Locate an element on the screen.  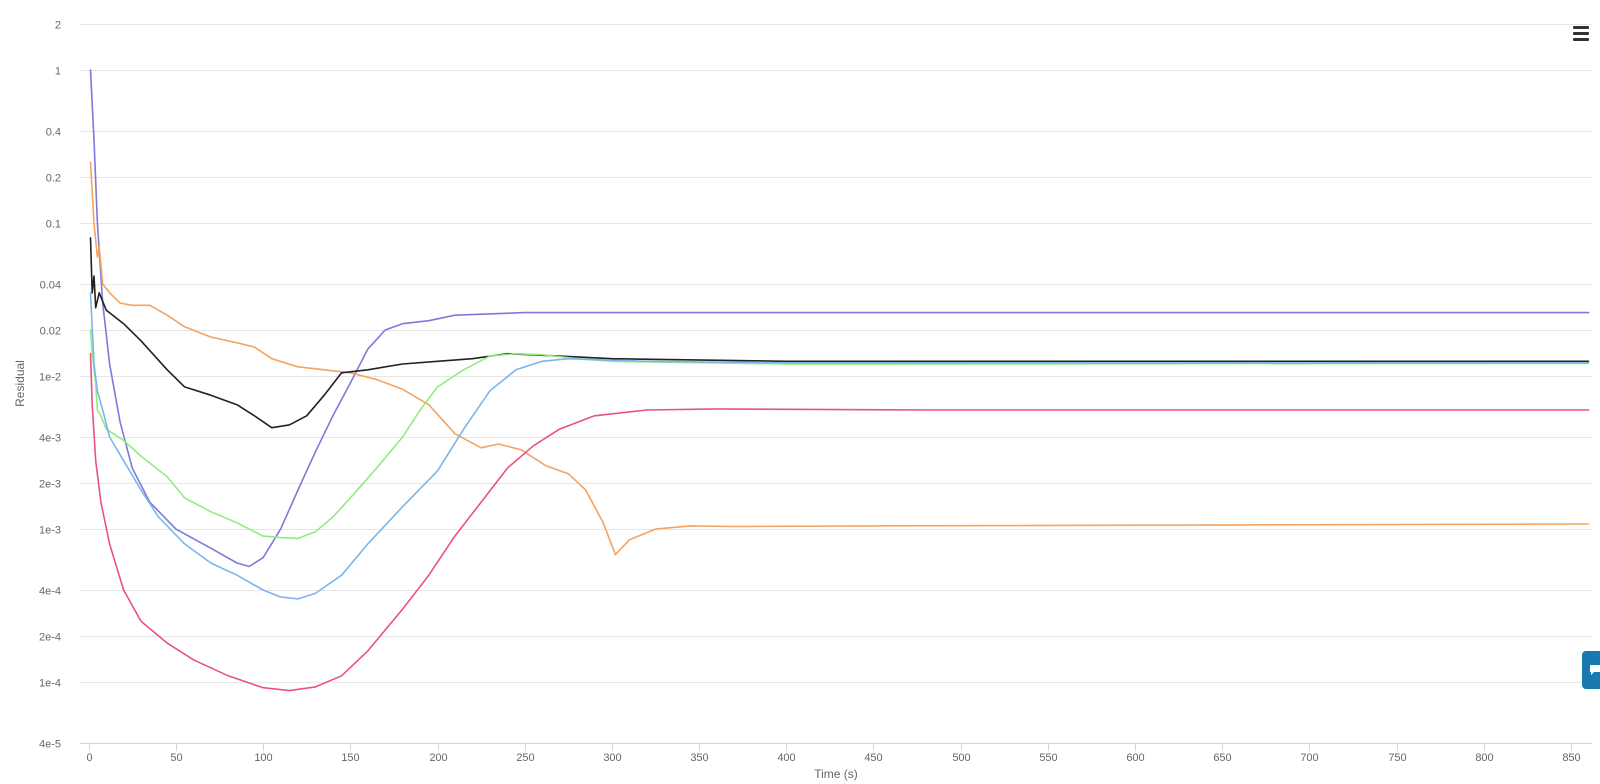
x-tick-label: 400 is located at coordinates (786, 758).